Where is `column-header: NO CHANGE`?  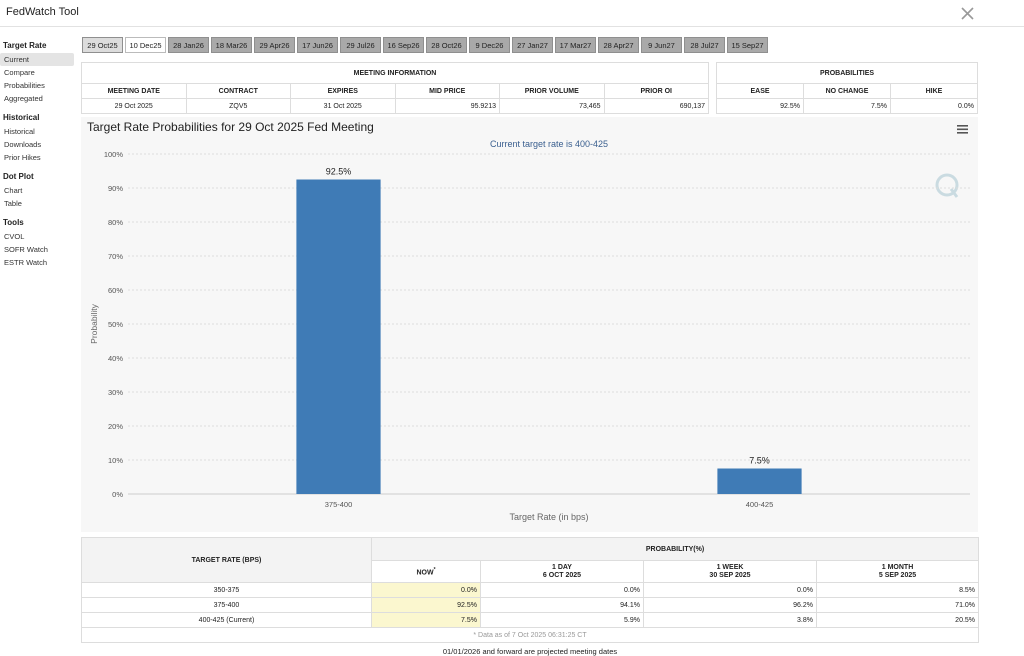 column-header: NO CHANGE is located at coordinates (847, 91).